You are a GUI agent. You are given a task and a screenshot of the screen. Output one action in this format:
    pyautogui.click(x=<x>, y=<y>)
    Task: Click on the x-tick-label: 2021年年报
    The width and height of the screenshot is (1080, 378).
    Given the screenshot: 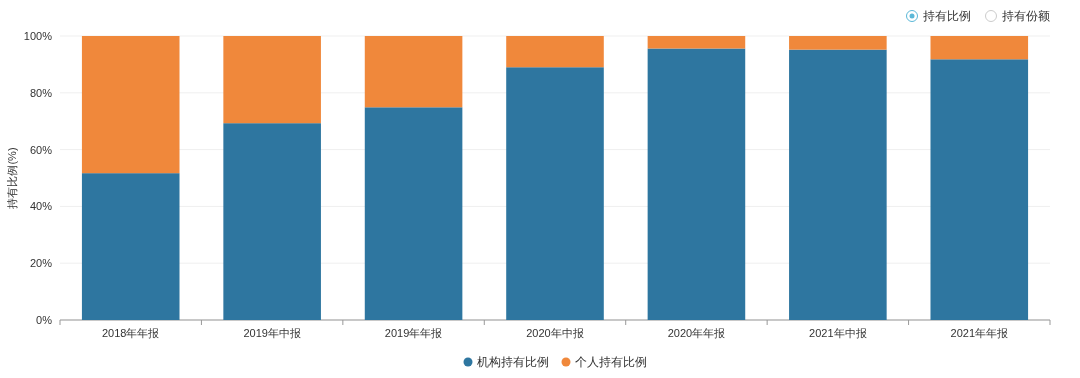 What is the action you would take?
    pyautogui.click(x=979, y=333)
    